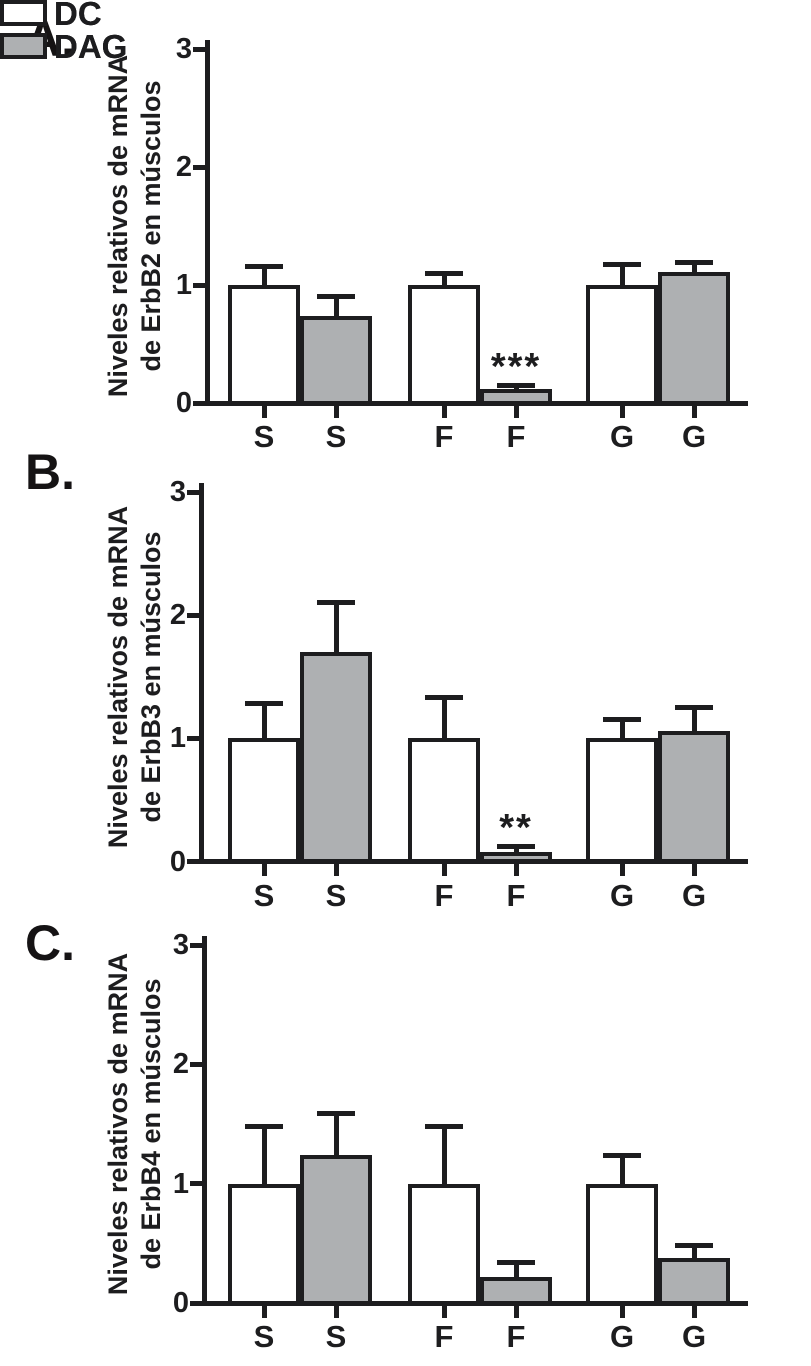 The width and height of the screenshot is (811, 1366). Describe the element at coordinates (78, 16) in the screenshot. I see `legend-label: DC` at that location.